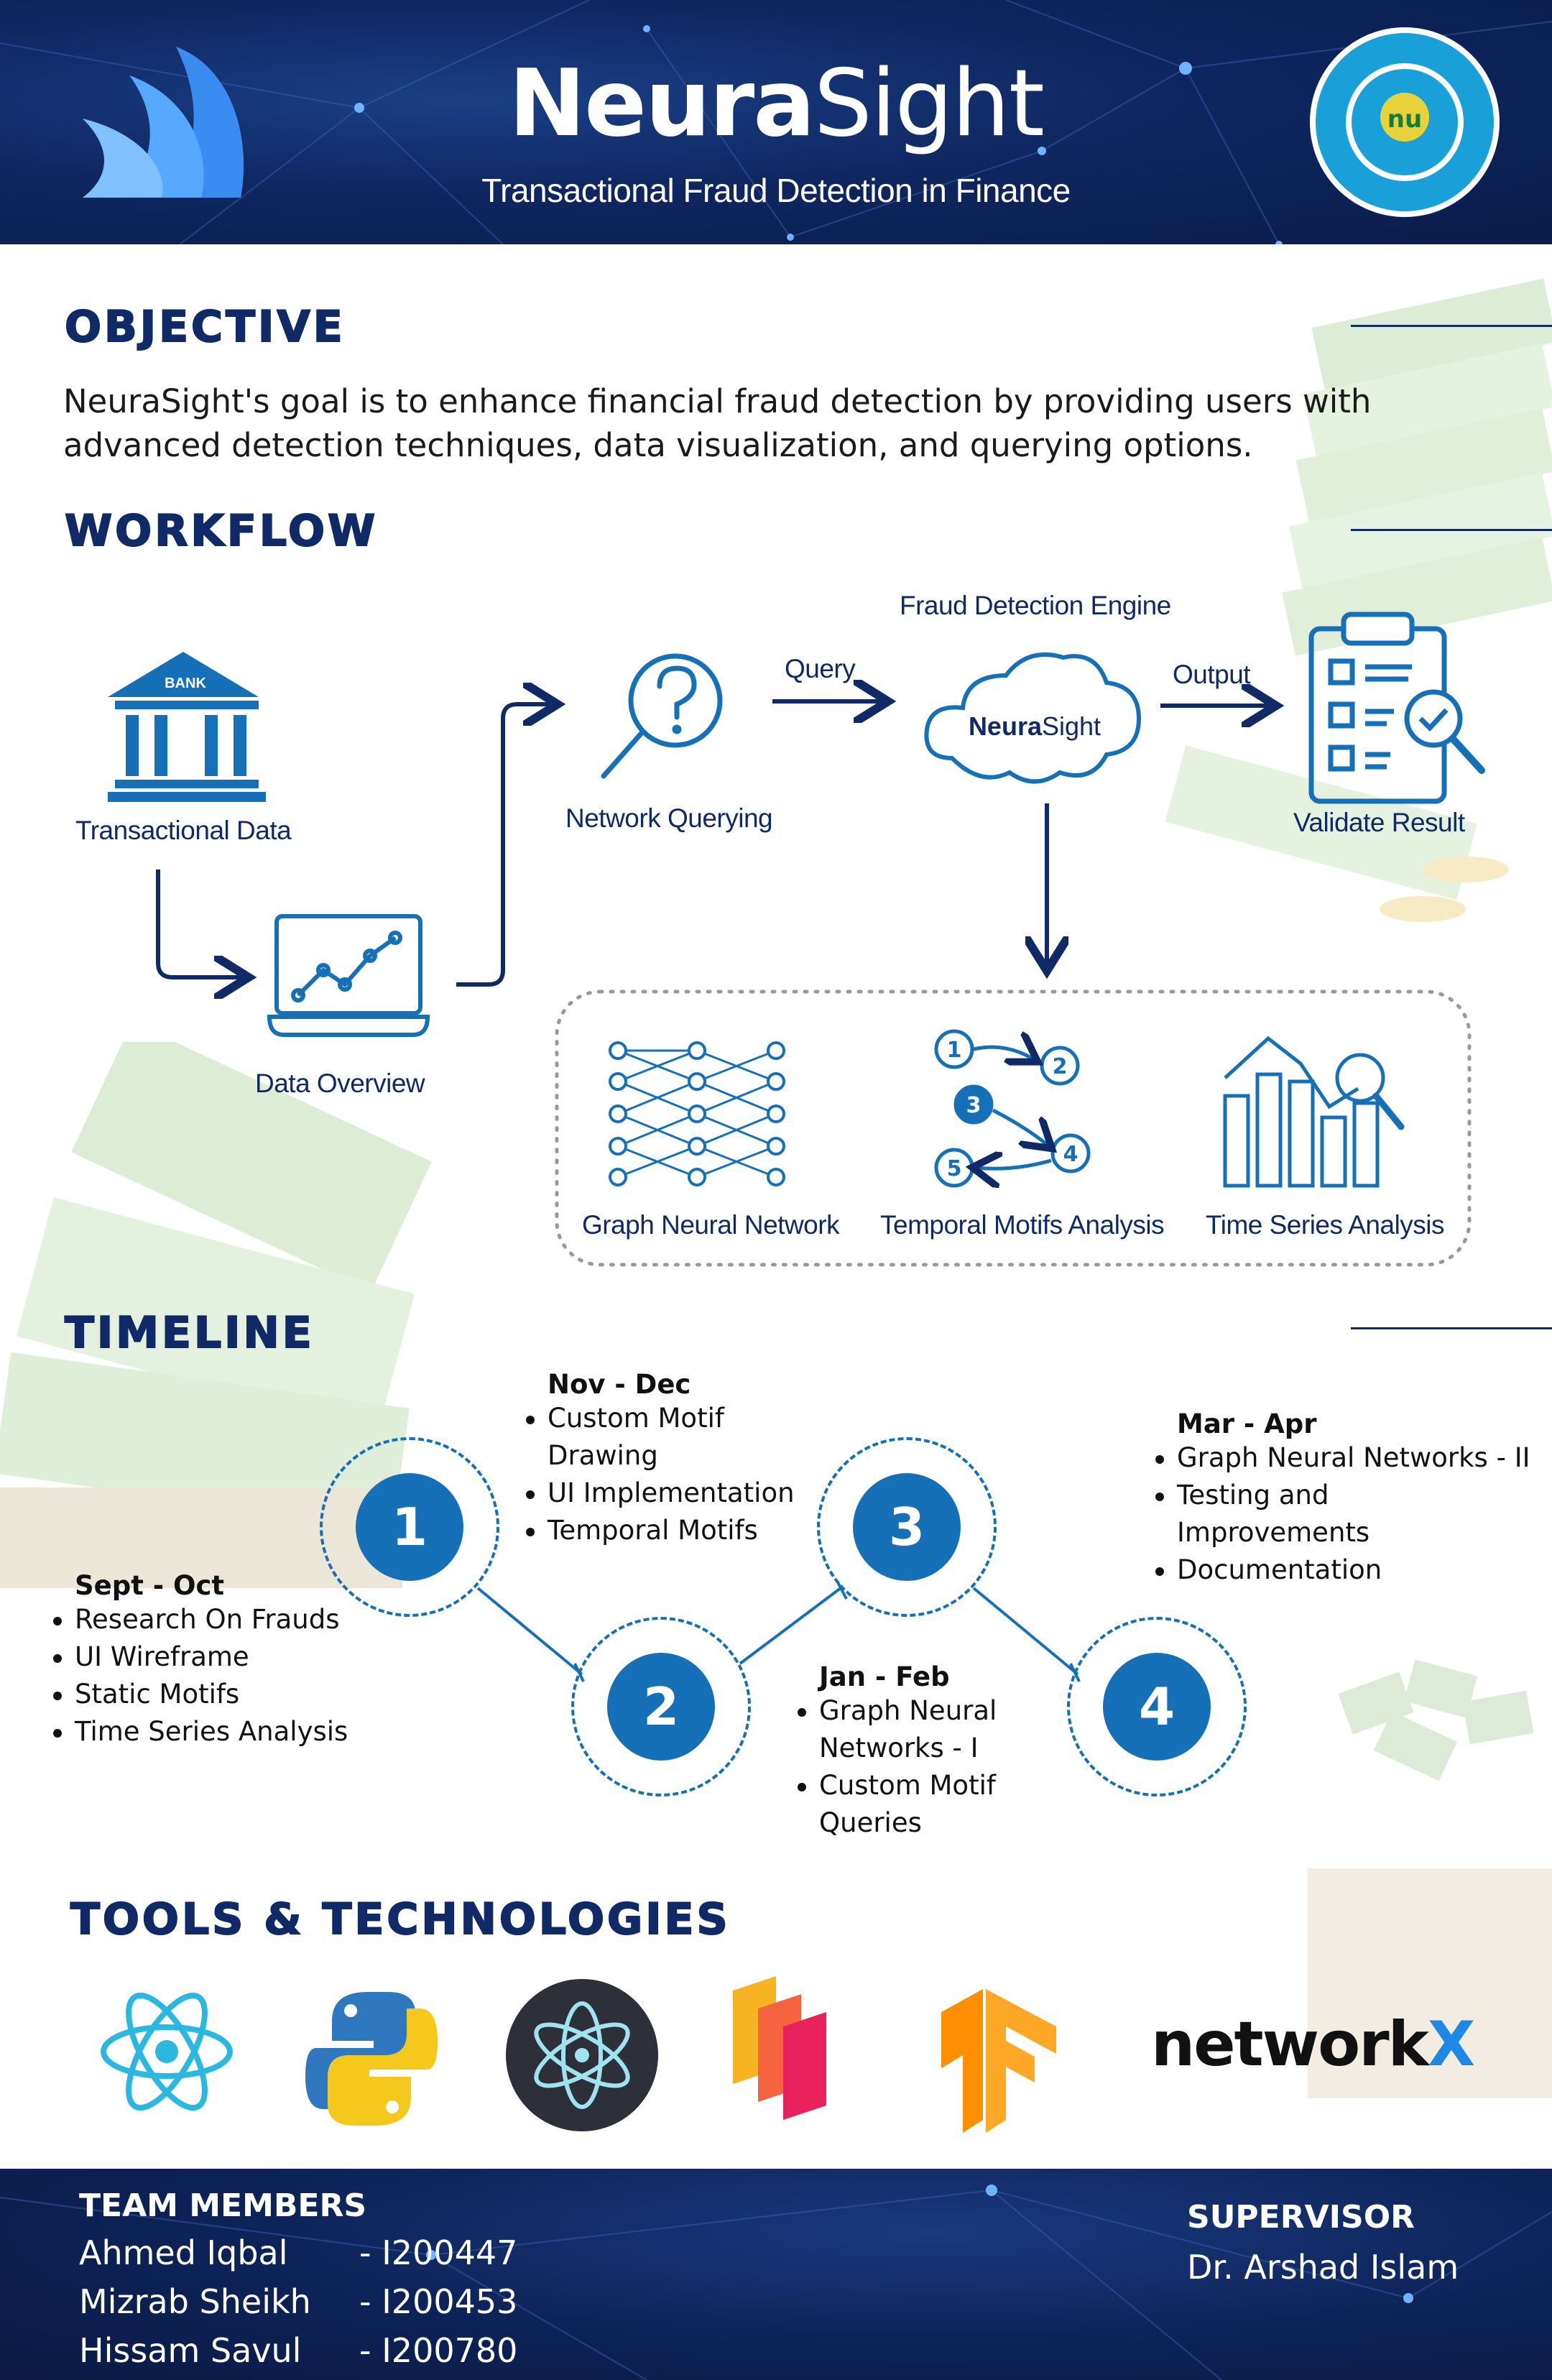  Describe the element at coordinates (205, 327) in the screenshot. I see `objective-heading: OBJECTIVE` at that location.